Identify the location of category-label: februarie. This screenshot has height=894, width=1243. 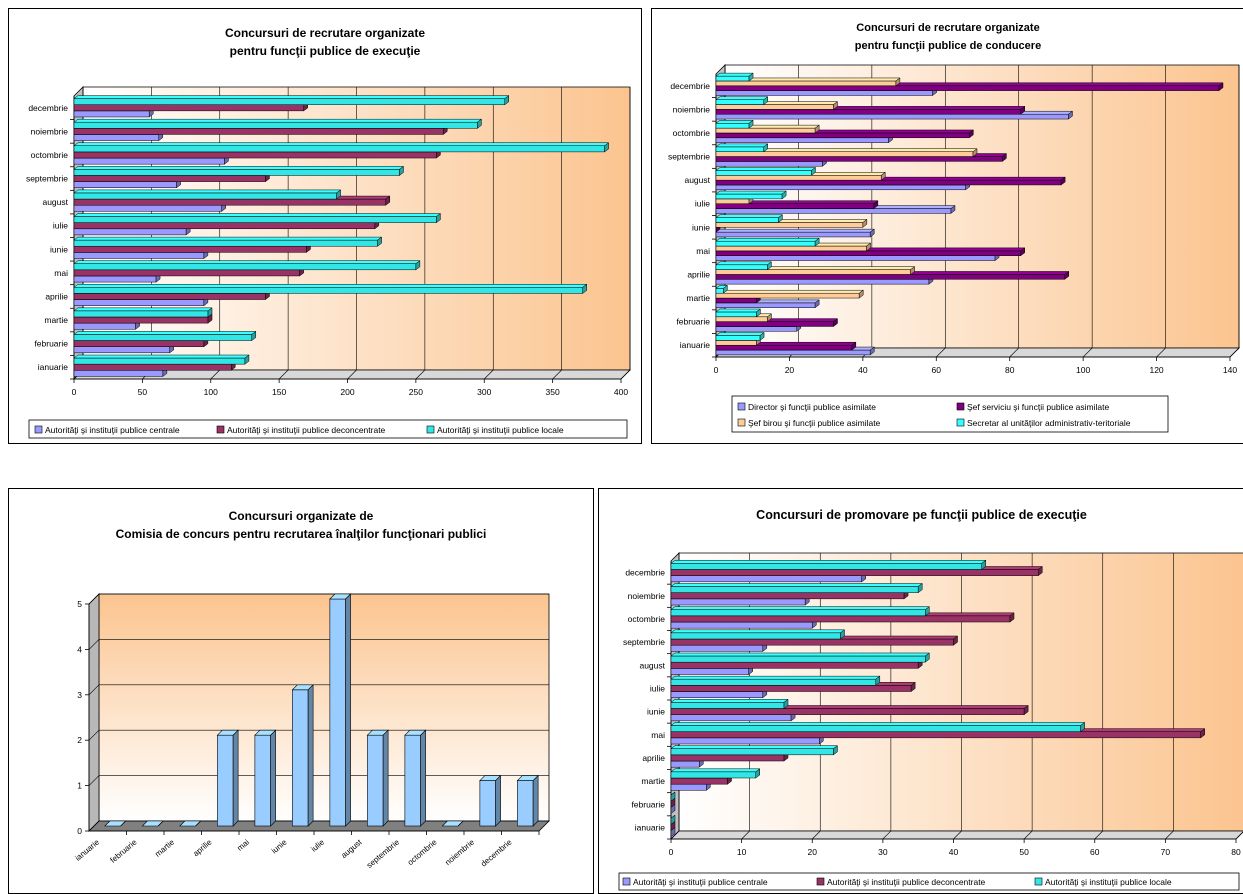
(693, 322).